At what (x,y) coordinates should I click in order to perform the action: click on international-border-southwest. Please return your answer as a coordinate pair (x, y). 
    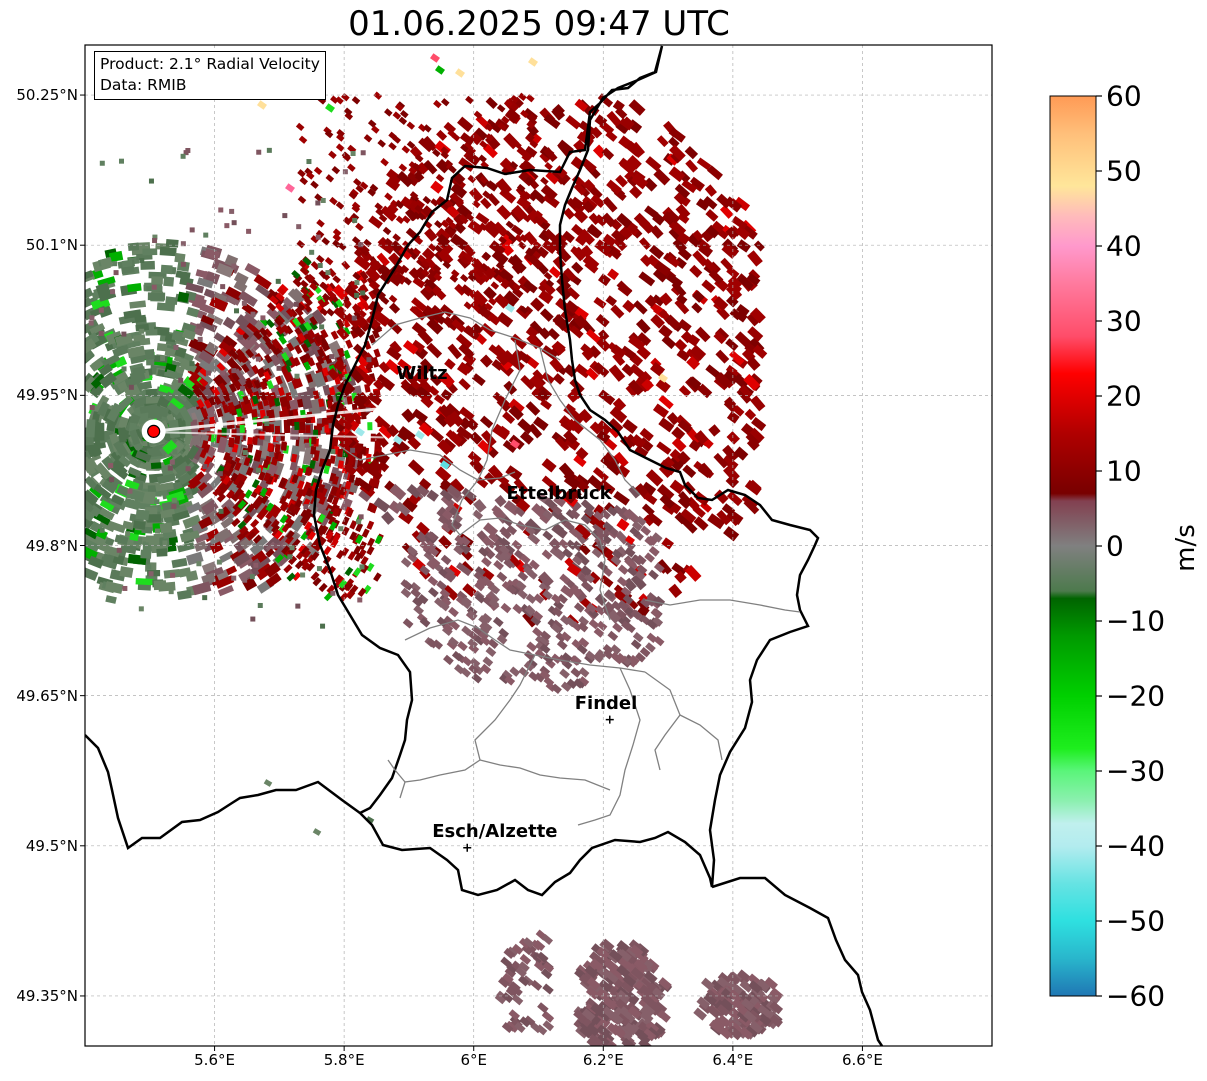
    Looking at the image, I should click on (223, 792).